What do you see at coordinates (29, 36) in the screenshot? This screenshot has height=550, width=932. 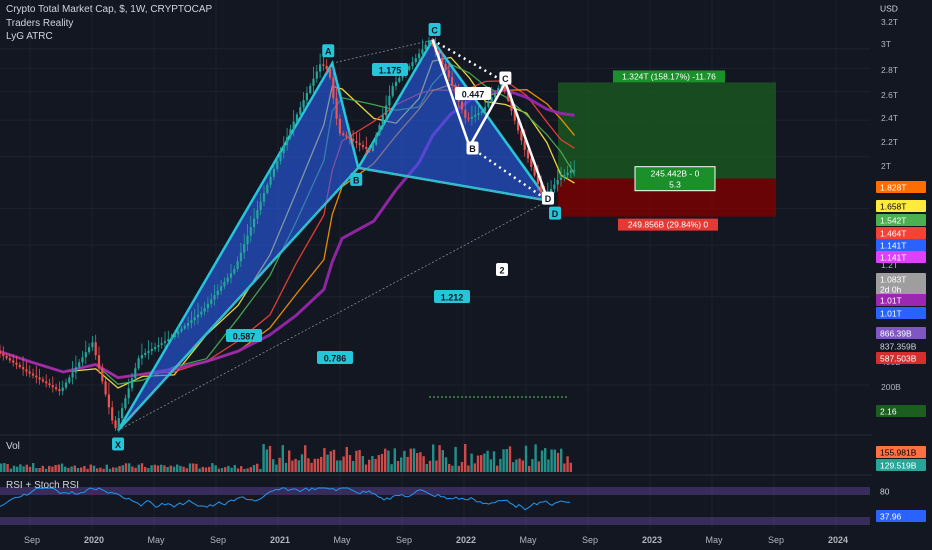 I see `indicator-lyg-atrc: LyG ATRC` at bounding box center [29, 36].